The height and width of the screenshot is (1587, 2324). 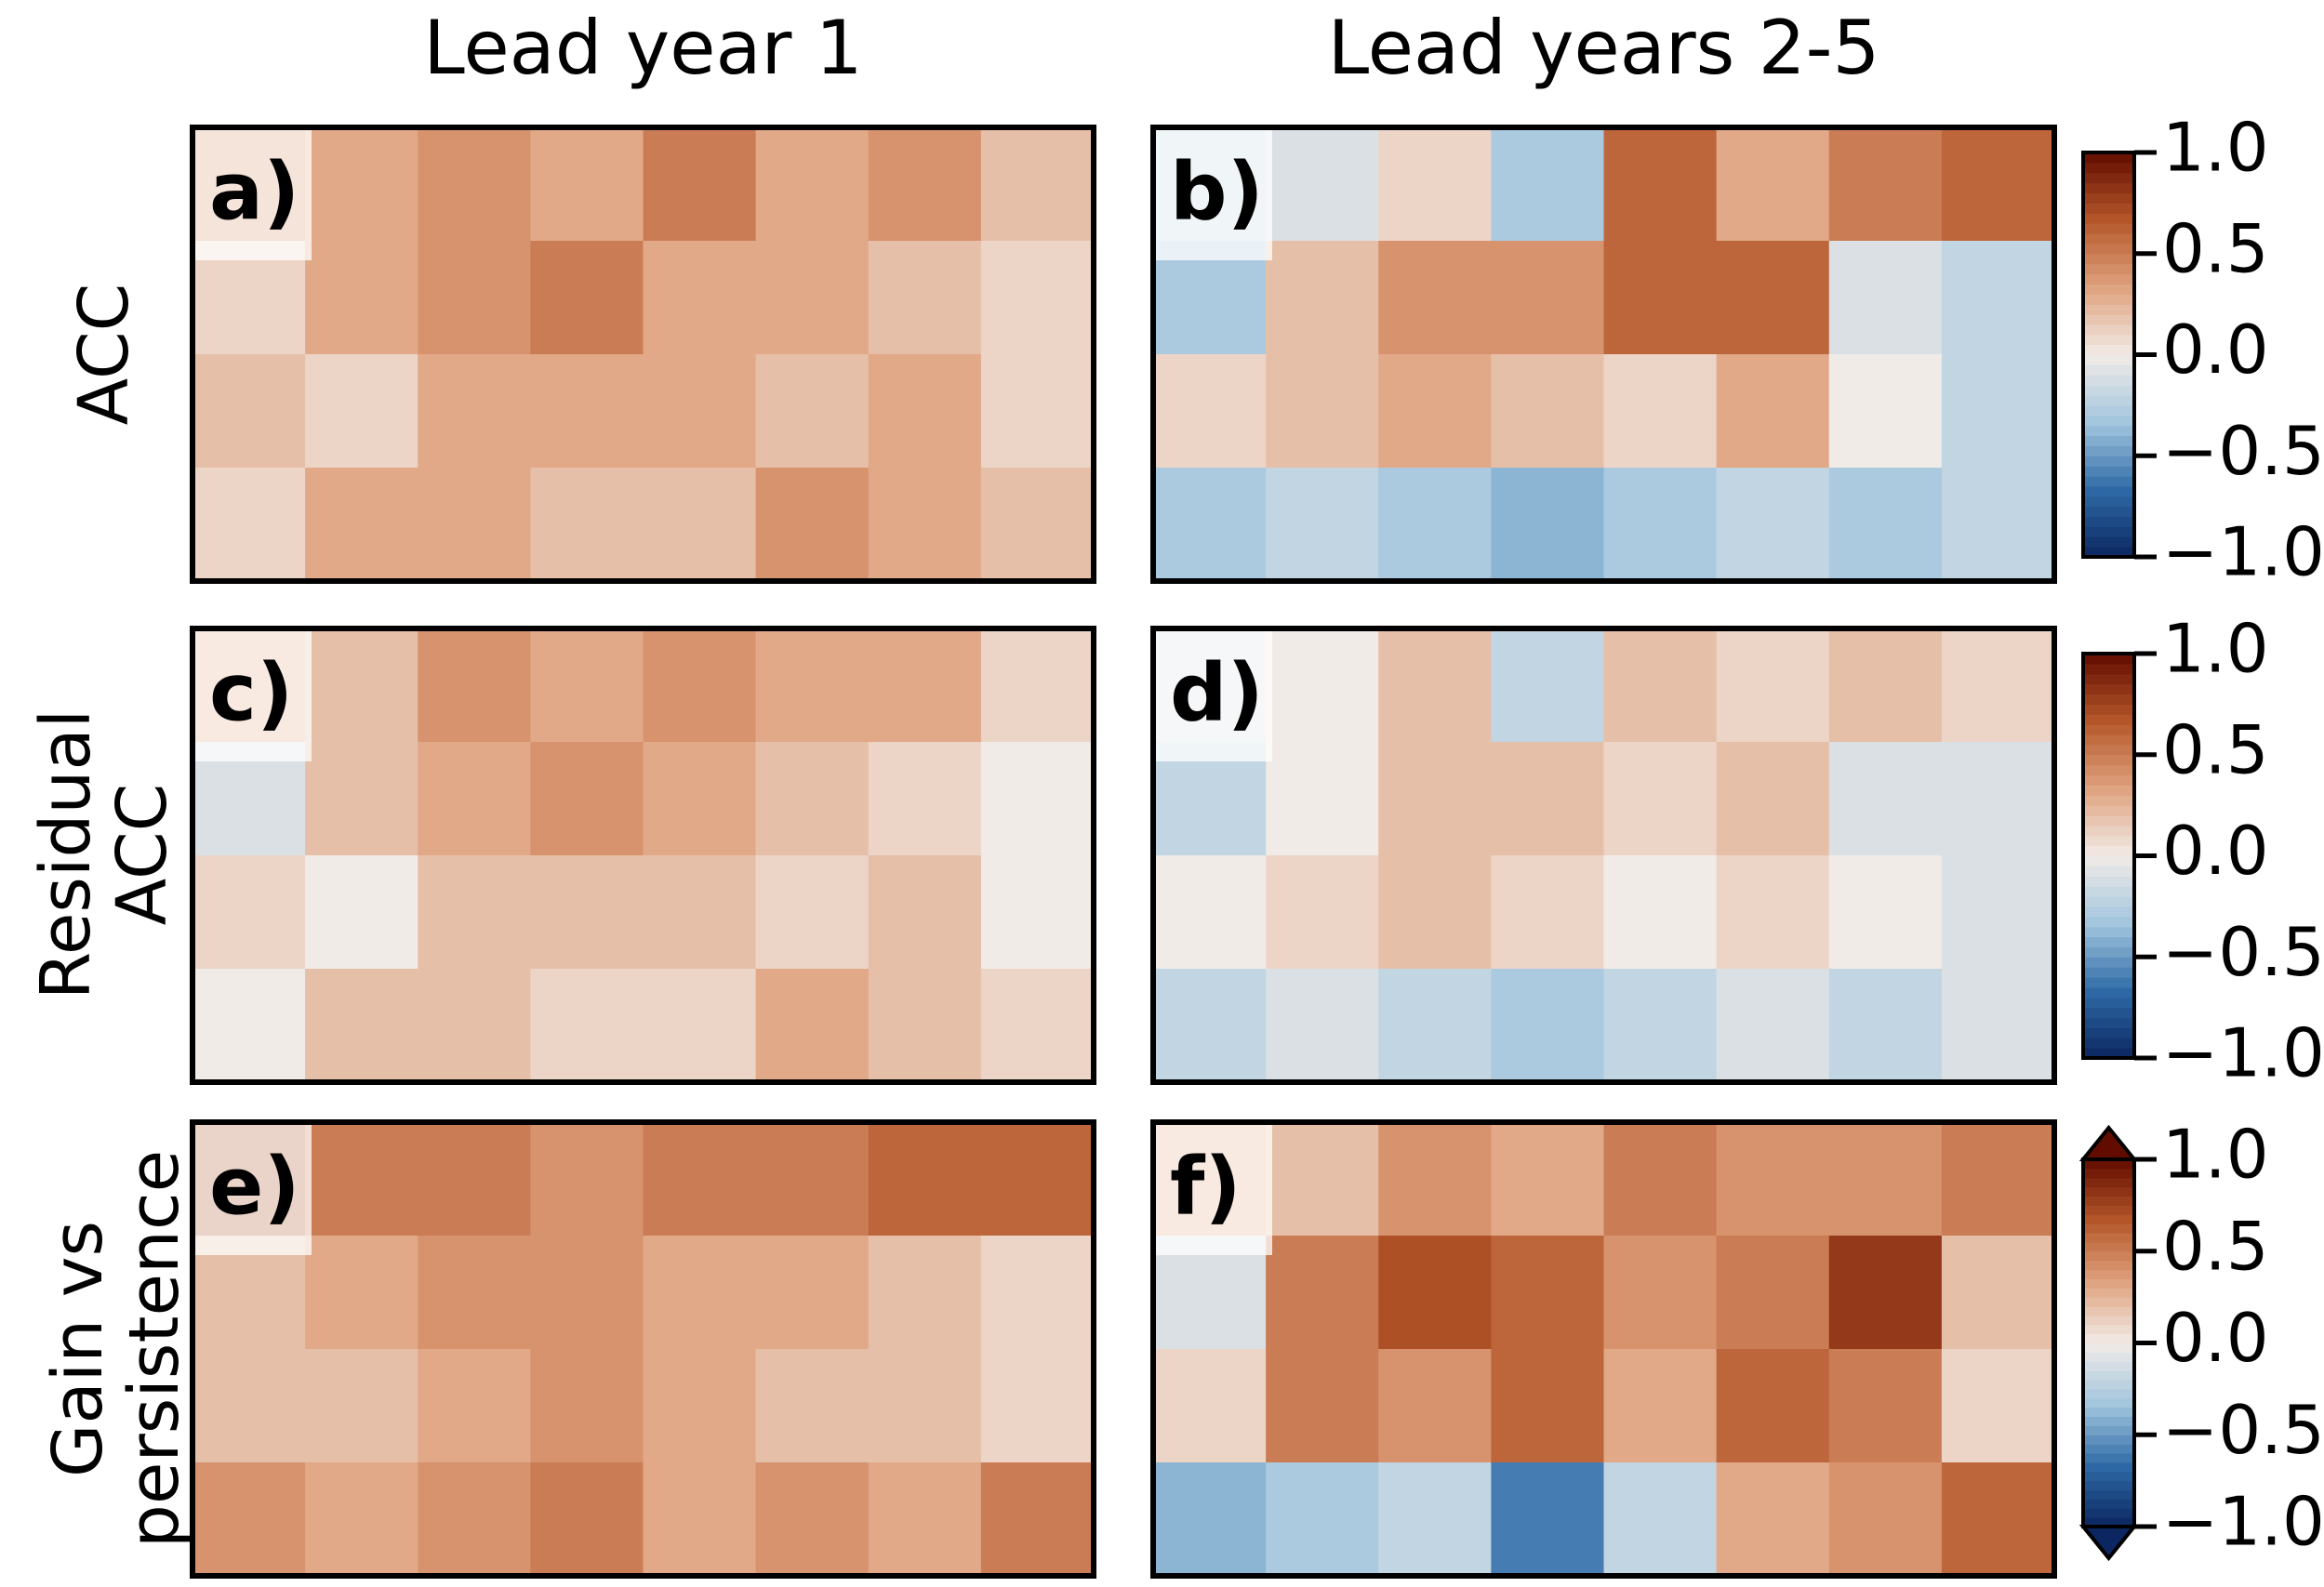 I want to click on panel-label: c), so click(x=251, y=692).